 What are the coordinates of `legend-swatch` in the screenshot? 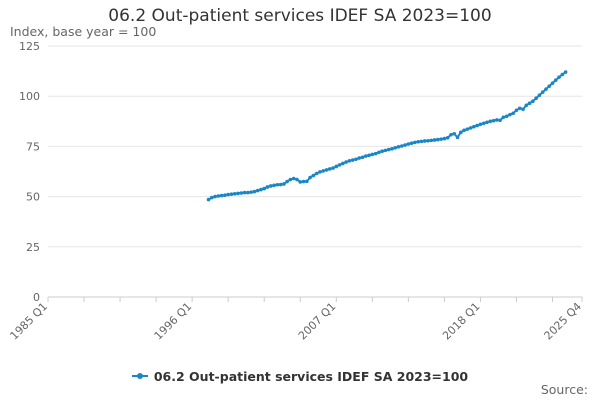 It's located at (139, 376).